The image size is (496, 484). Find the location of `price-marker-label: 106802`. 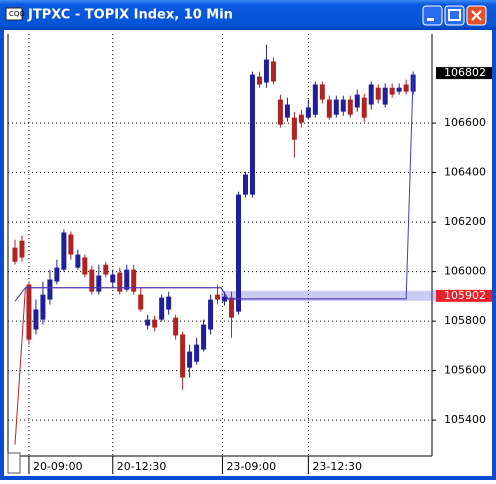

price-marker-label: 106802 is located at coordinates (465, 72).